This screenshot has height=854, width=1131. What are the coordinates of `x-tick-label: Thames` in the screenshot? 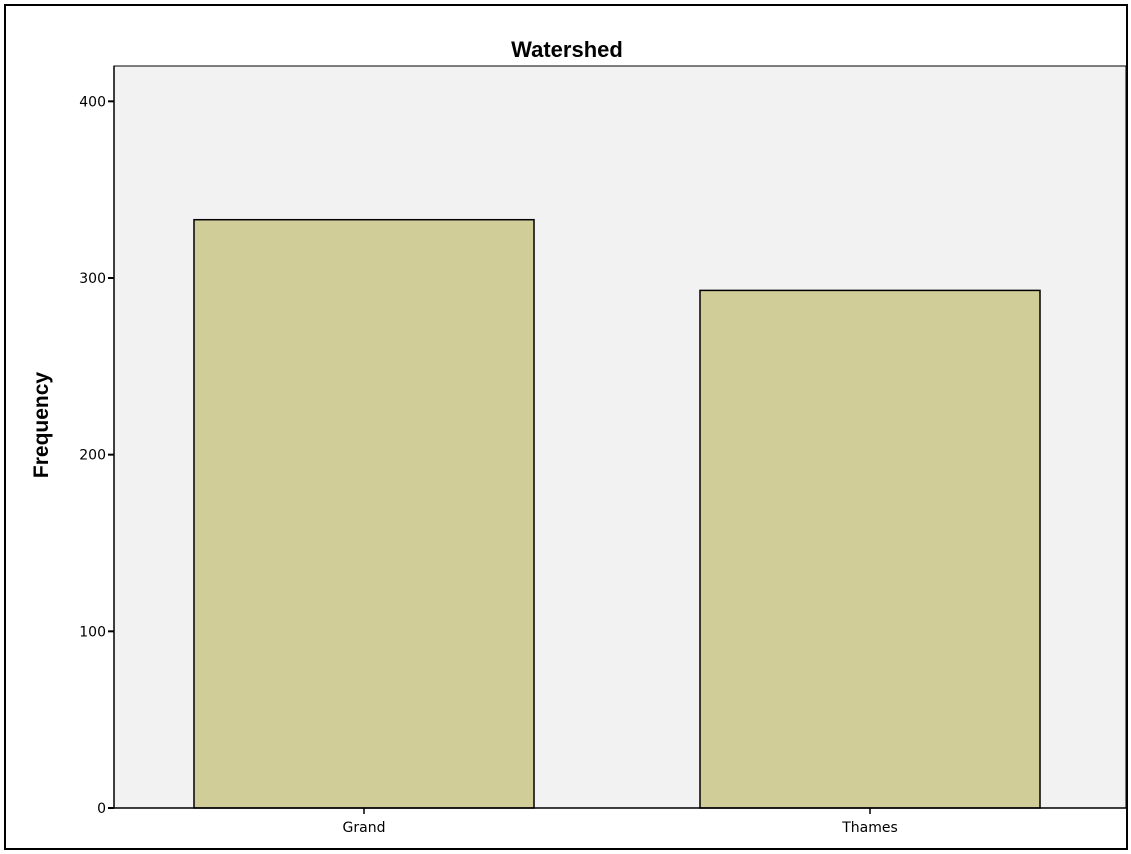 It's located at (869, 828).